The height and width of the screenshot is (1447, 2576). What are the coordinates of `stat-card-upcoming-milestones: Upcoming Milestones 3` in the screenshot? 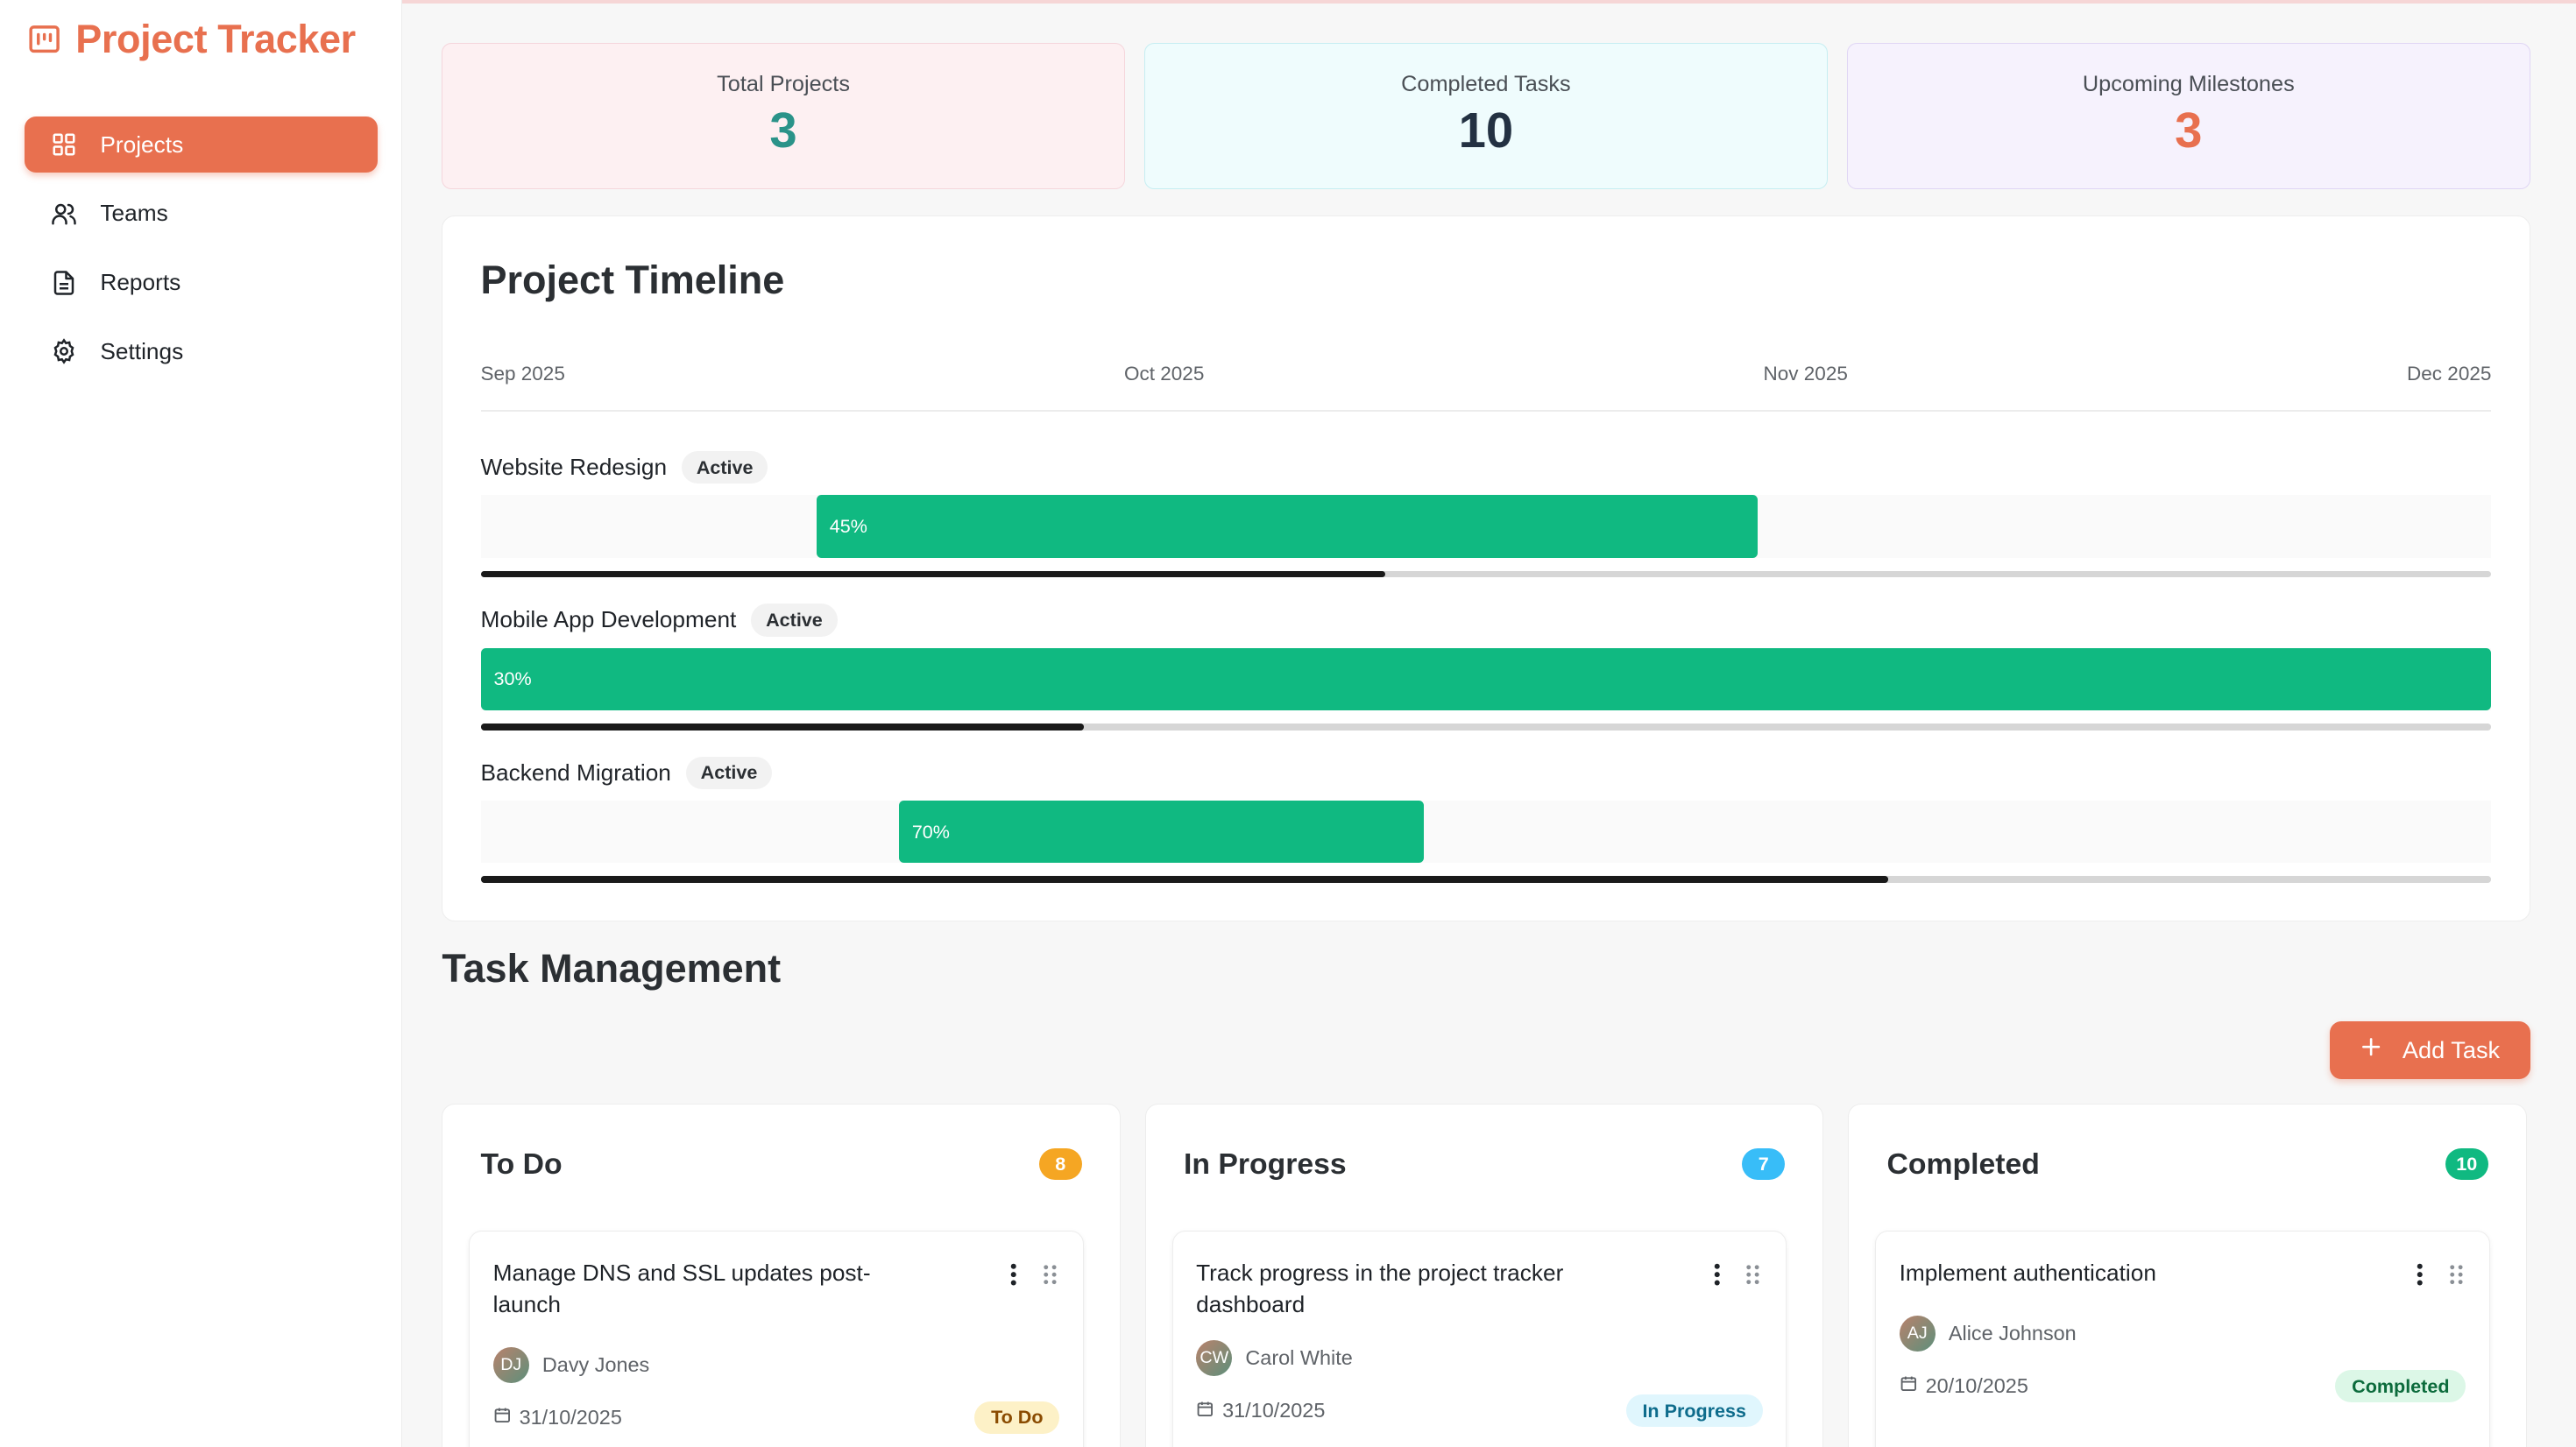 It's located at (2188, 115).